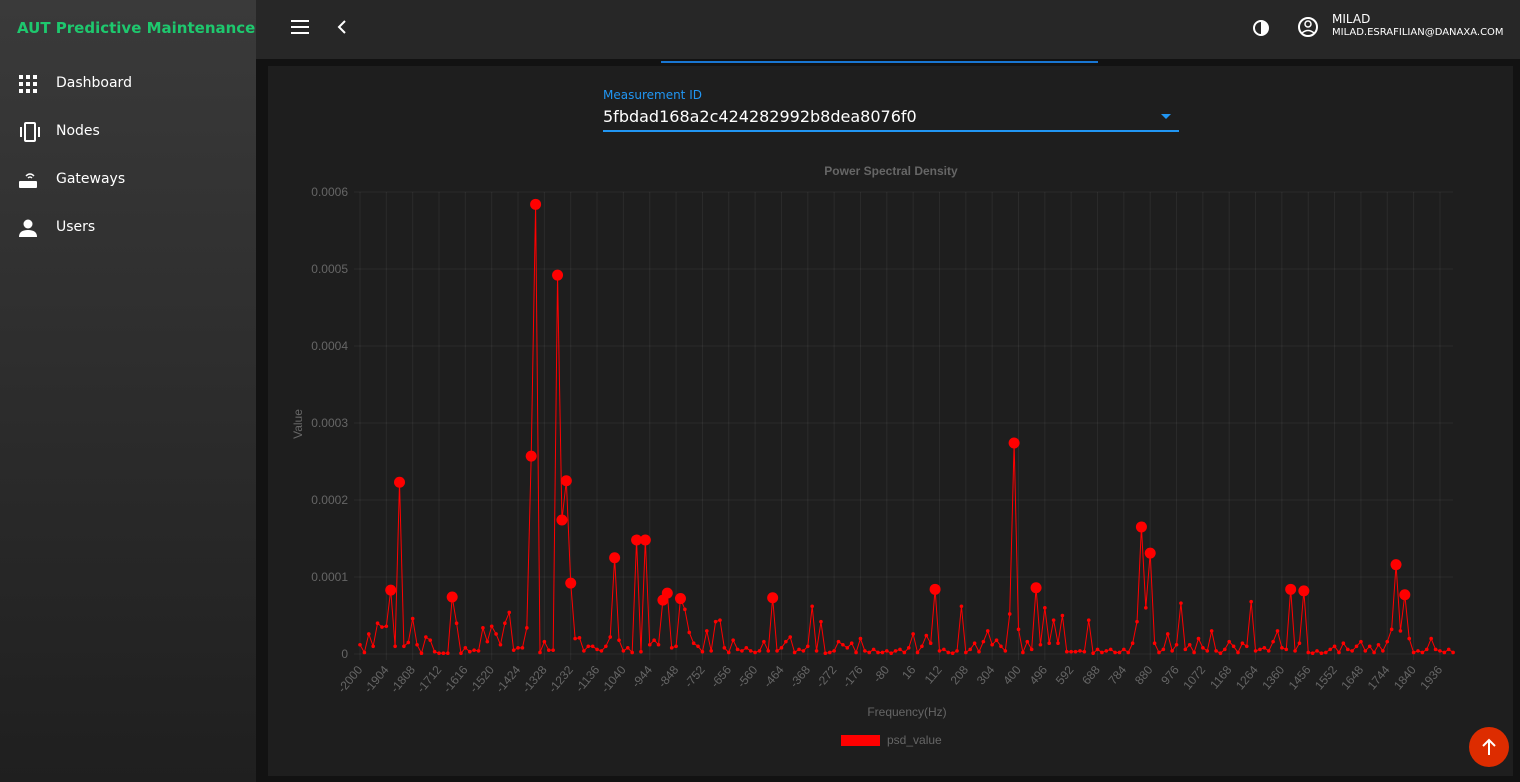 The width and height of the screenshot is (1520, 782). I want to click on nav-gateways: Gateways, so click(128, 180).